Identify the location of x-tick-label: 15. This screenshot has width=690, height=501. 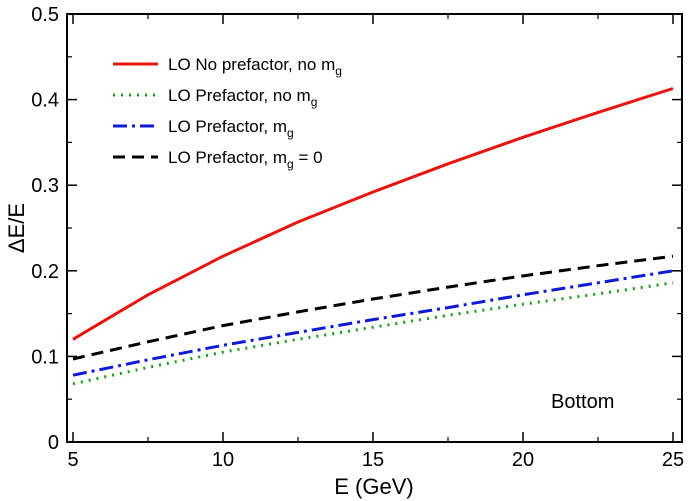
(373, 460).